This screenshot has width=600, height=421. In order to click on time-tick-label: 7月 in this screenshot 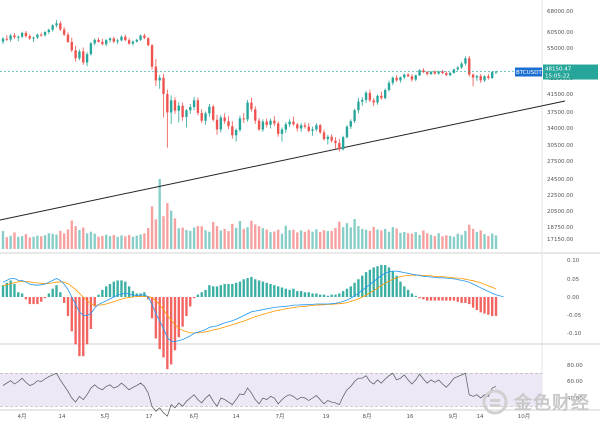, I will do `click(280, 416)`.